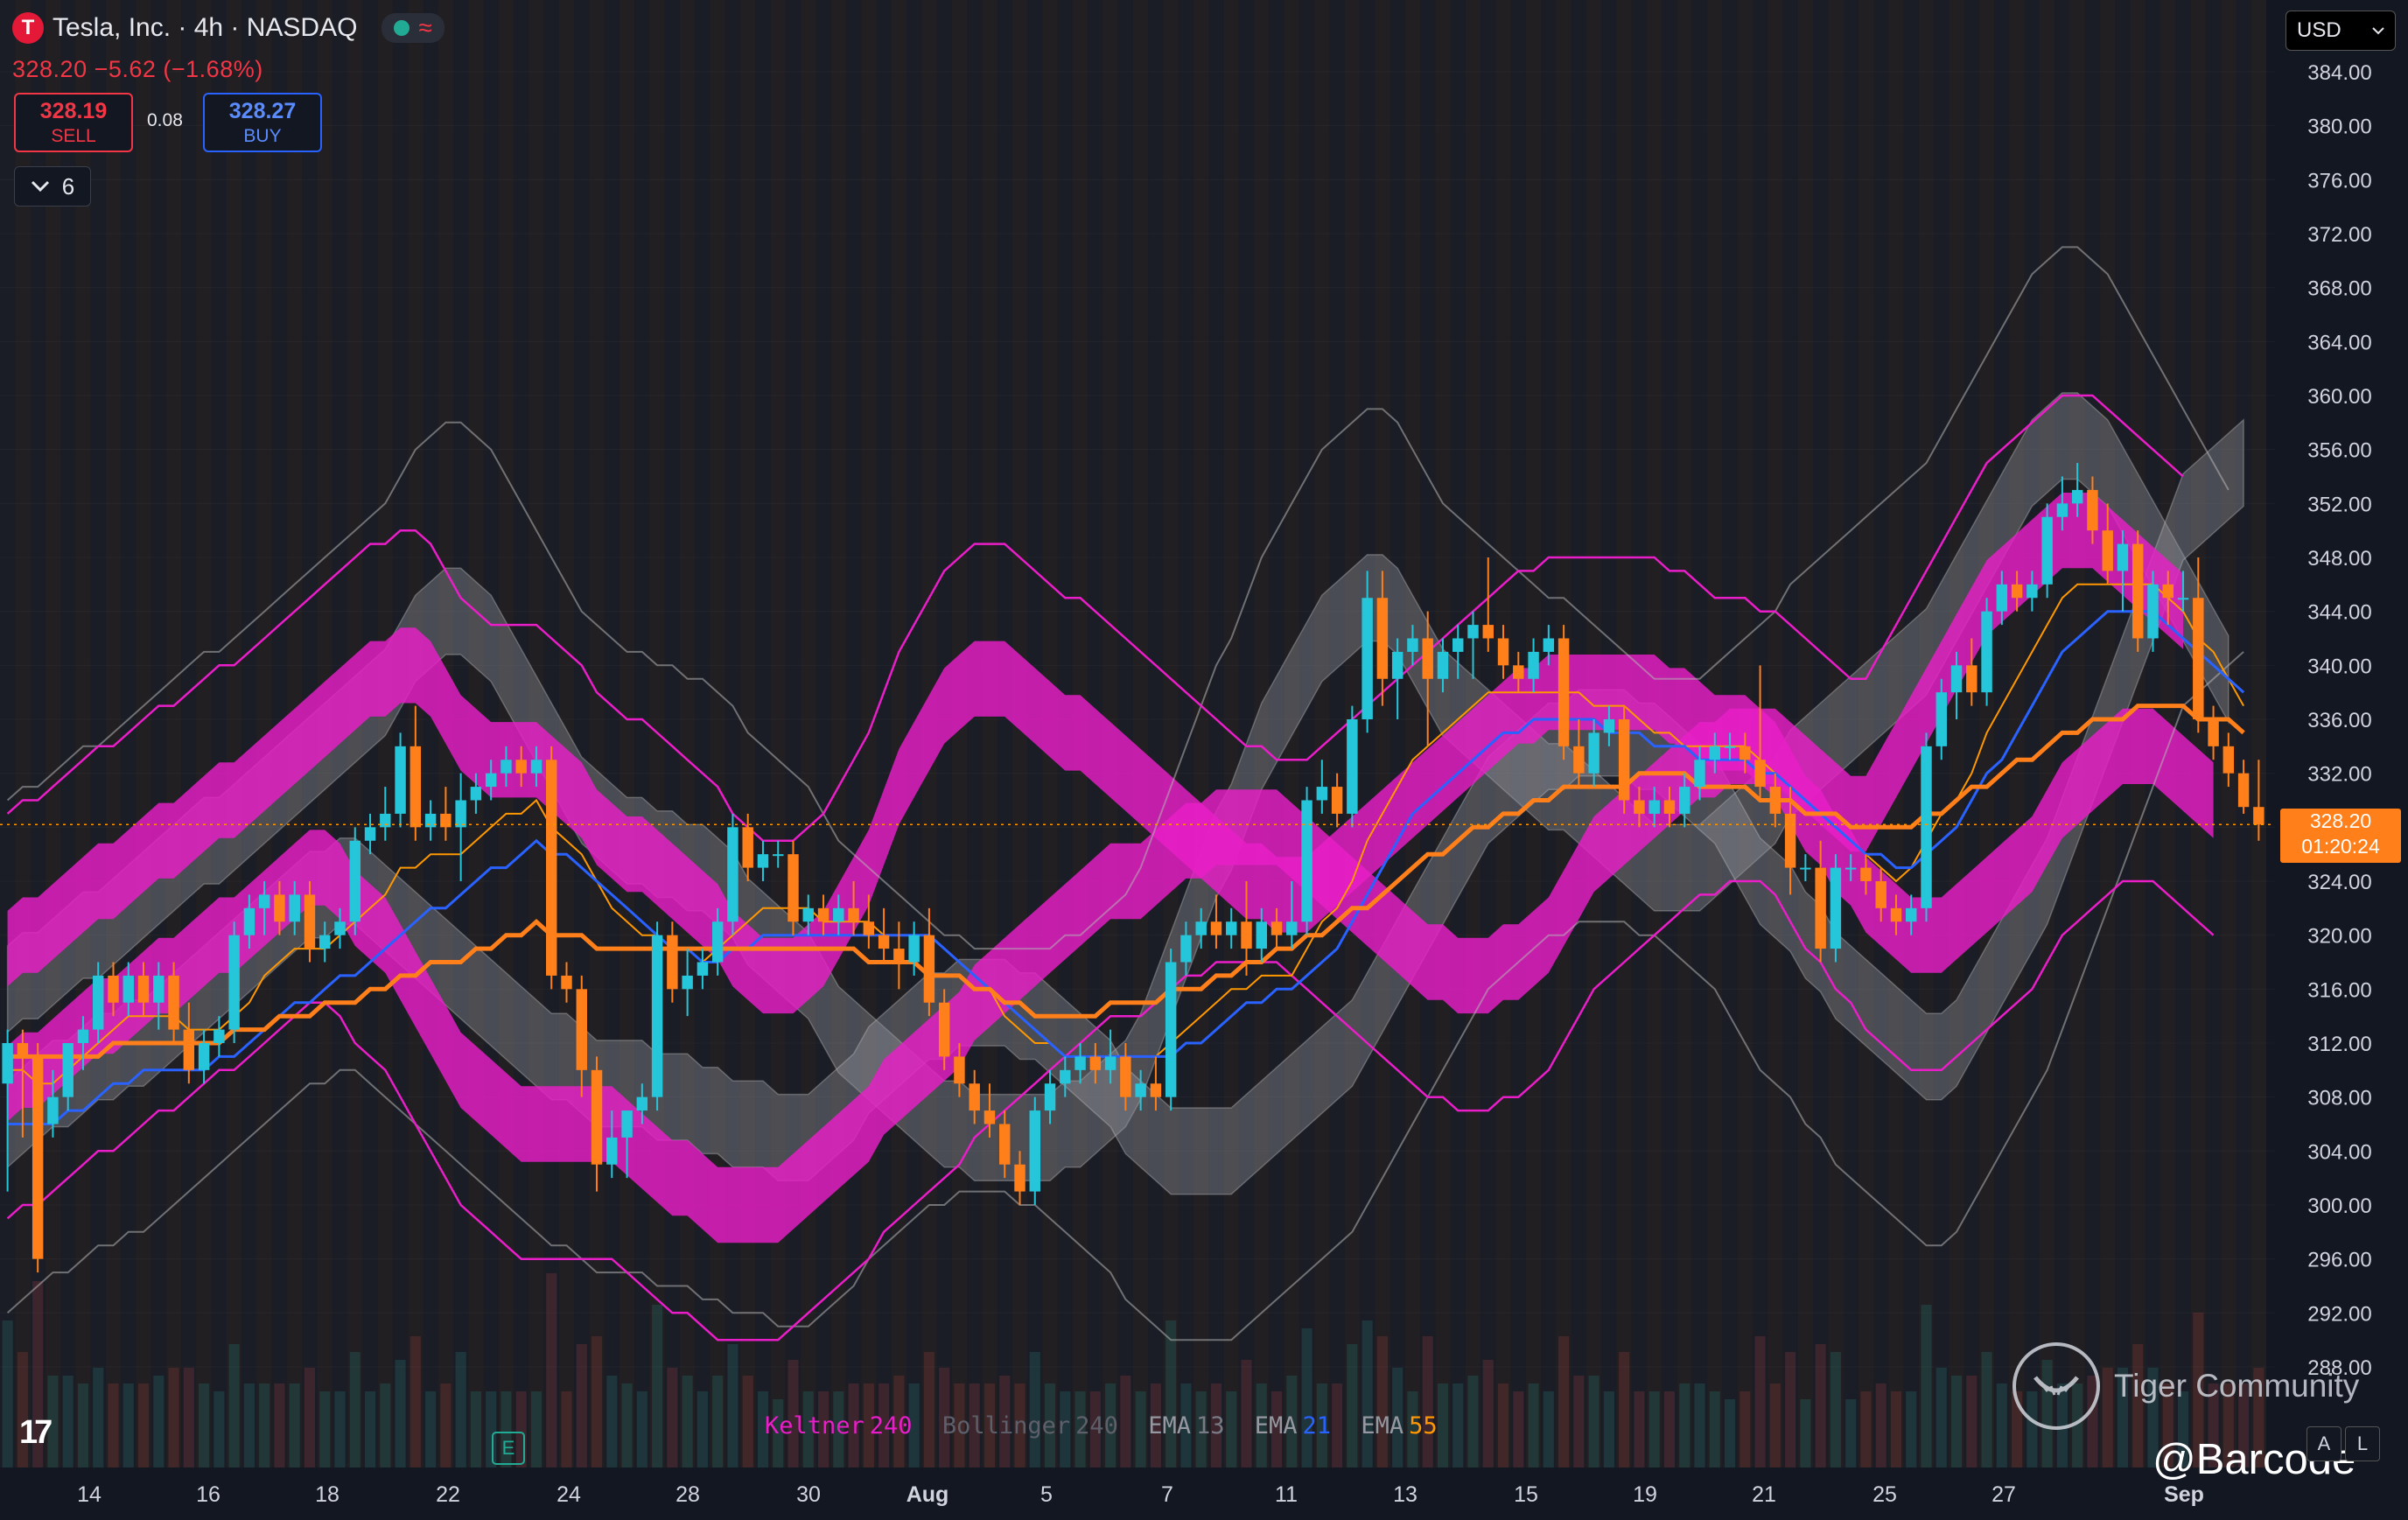 This screenshot has height=1520, width=2408. Describe the element at coordinates (2339, 181) in the screenshot. I see `price-tick-label: 376.00` at that location.